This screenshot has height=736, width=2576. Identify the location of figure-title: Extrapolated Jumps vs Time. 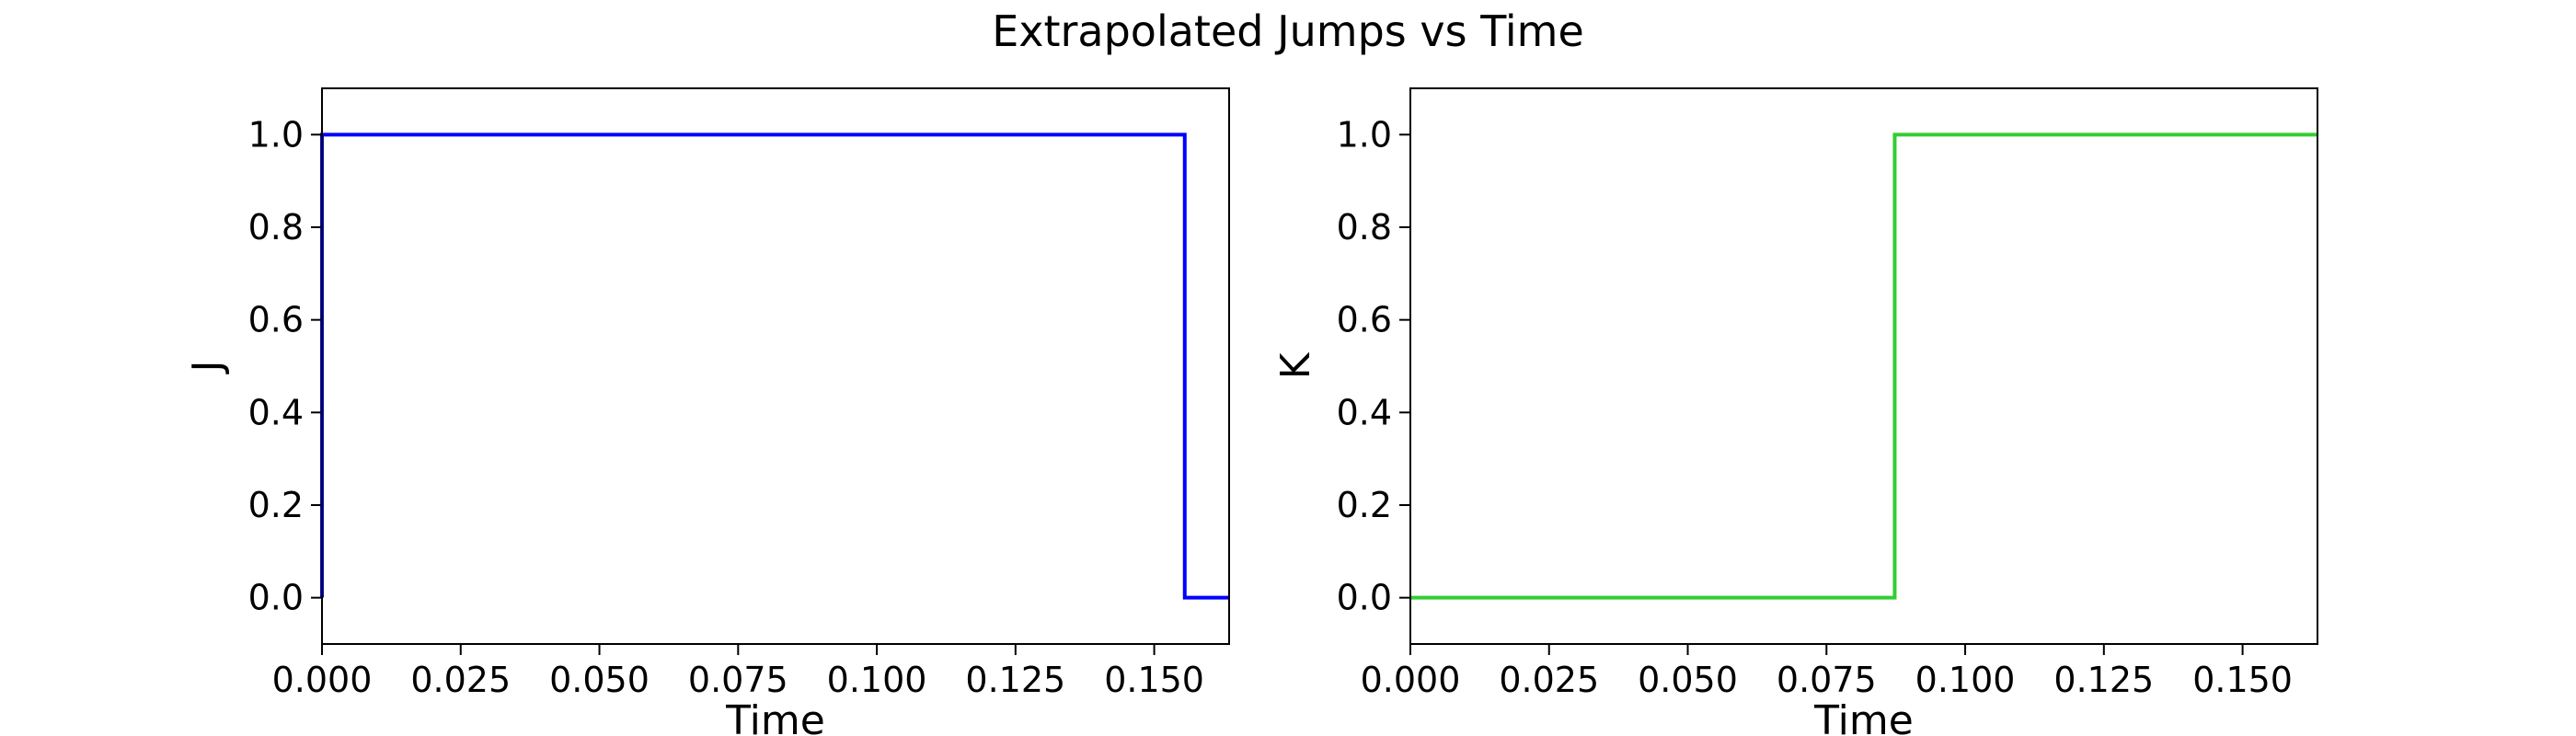
(1288, 31).